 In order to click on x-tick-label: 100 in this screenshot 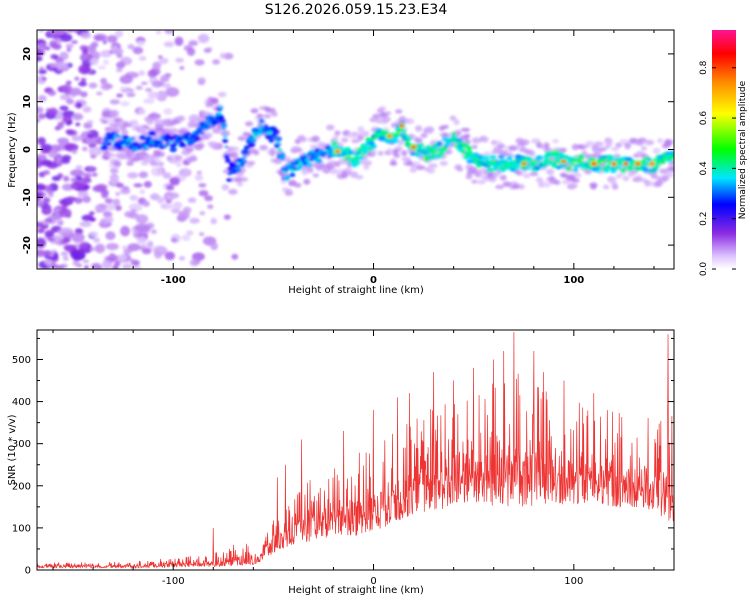, I will do `click(573, 581)`.